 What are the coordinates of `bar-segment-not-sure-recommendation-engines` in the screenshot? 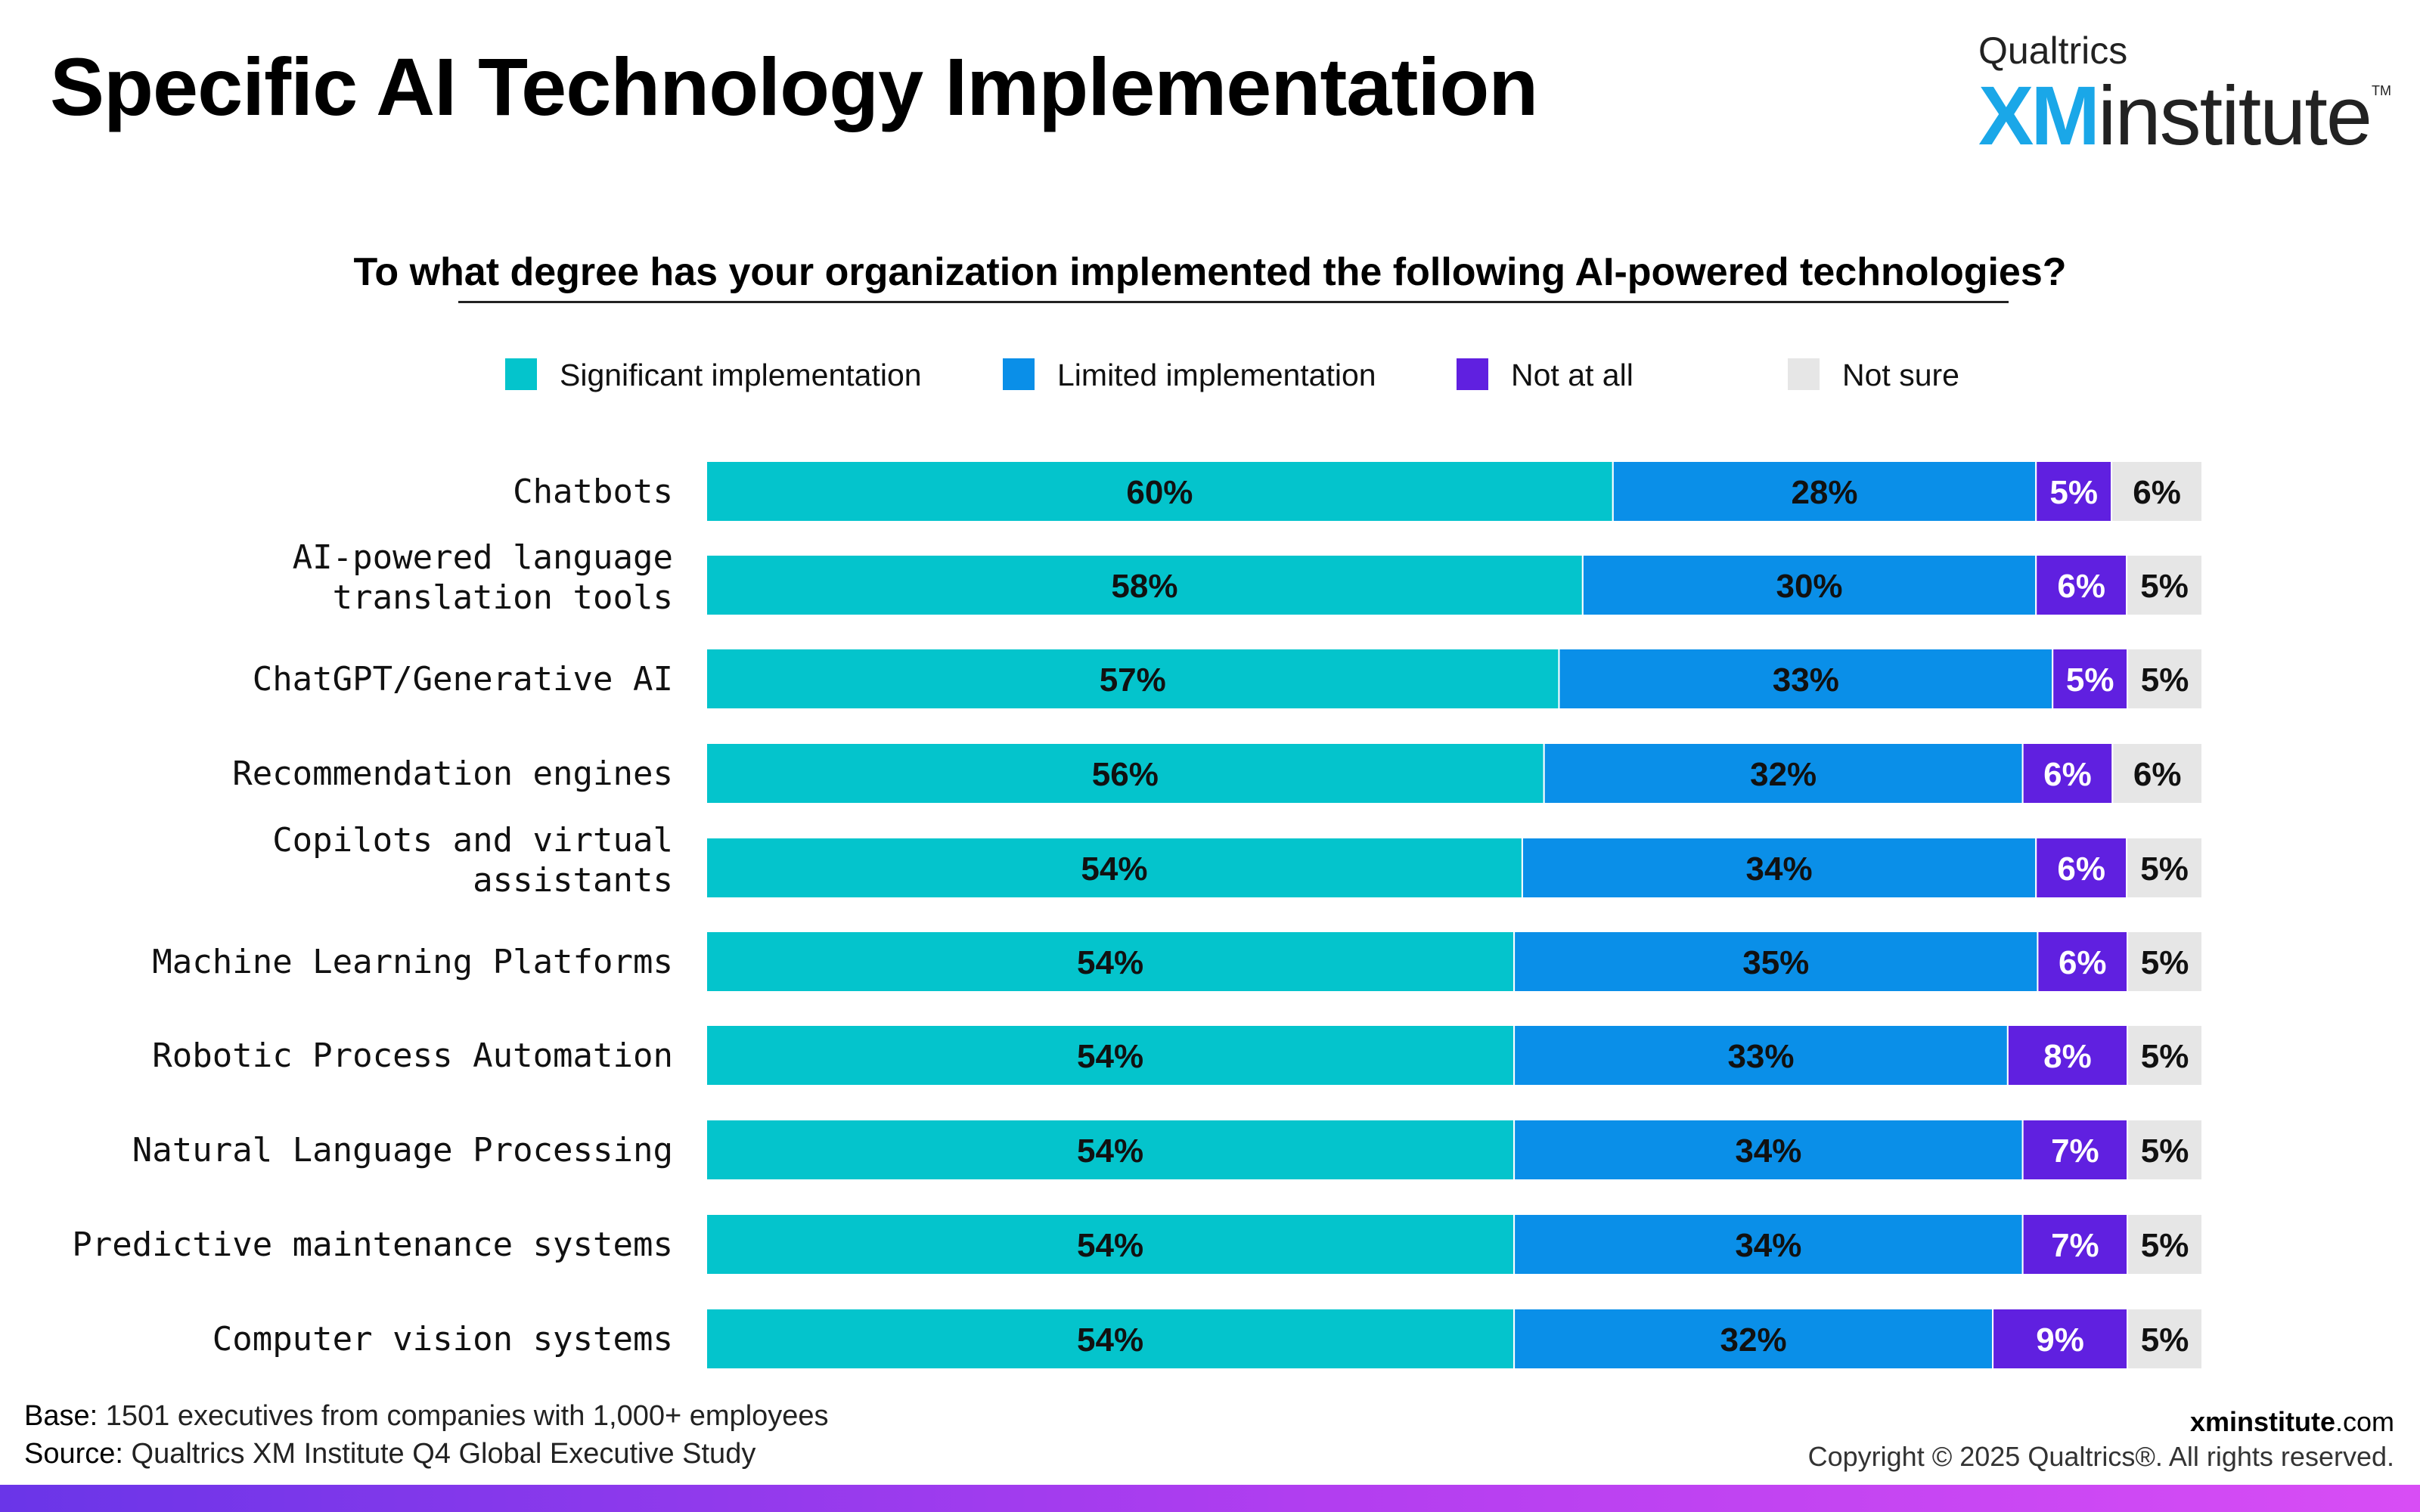 It's located at (2157, 773).